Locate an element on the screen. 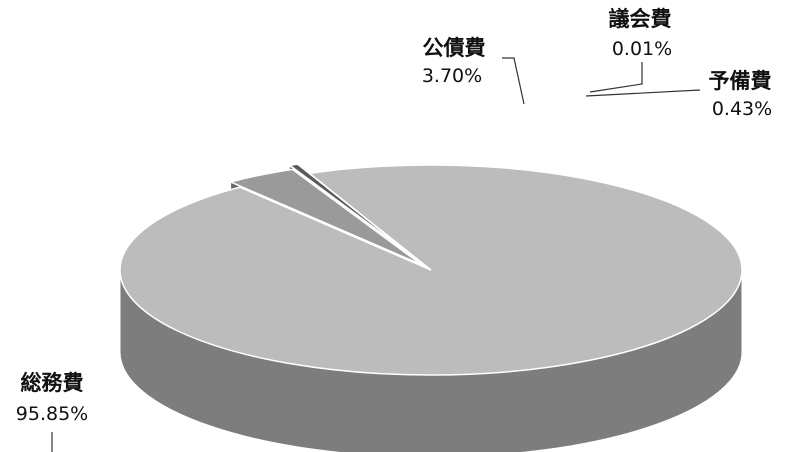  pie-slice-yobihi is located at coordinates (353, 212).